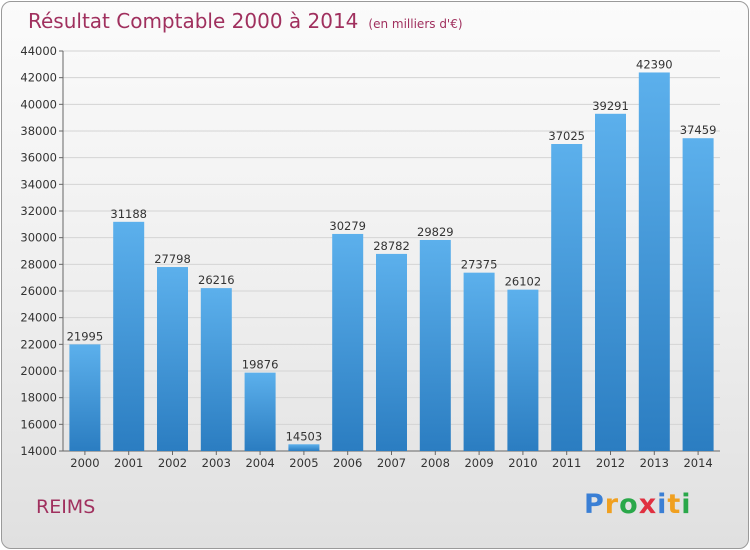  I want to click on x-tick-label: 2009, so click(478, 463).